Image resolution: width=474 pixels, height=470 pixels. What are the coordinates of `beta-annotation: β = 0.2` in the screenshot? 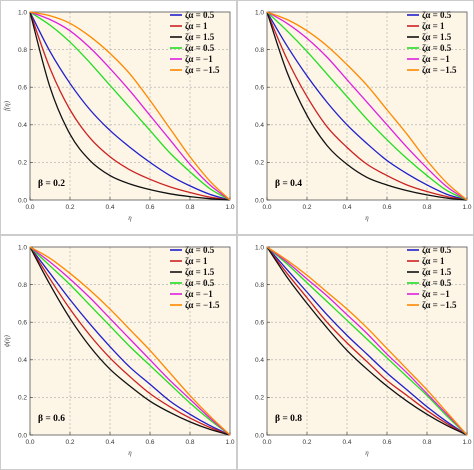 It's located at (51, 184).